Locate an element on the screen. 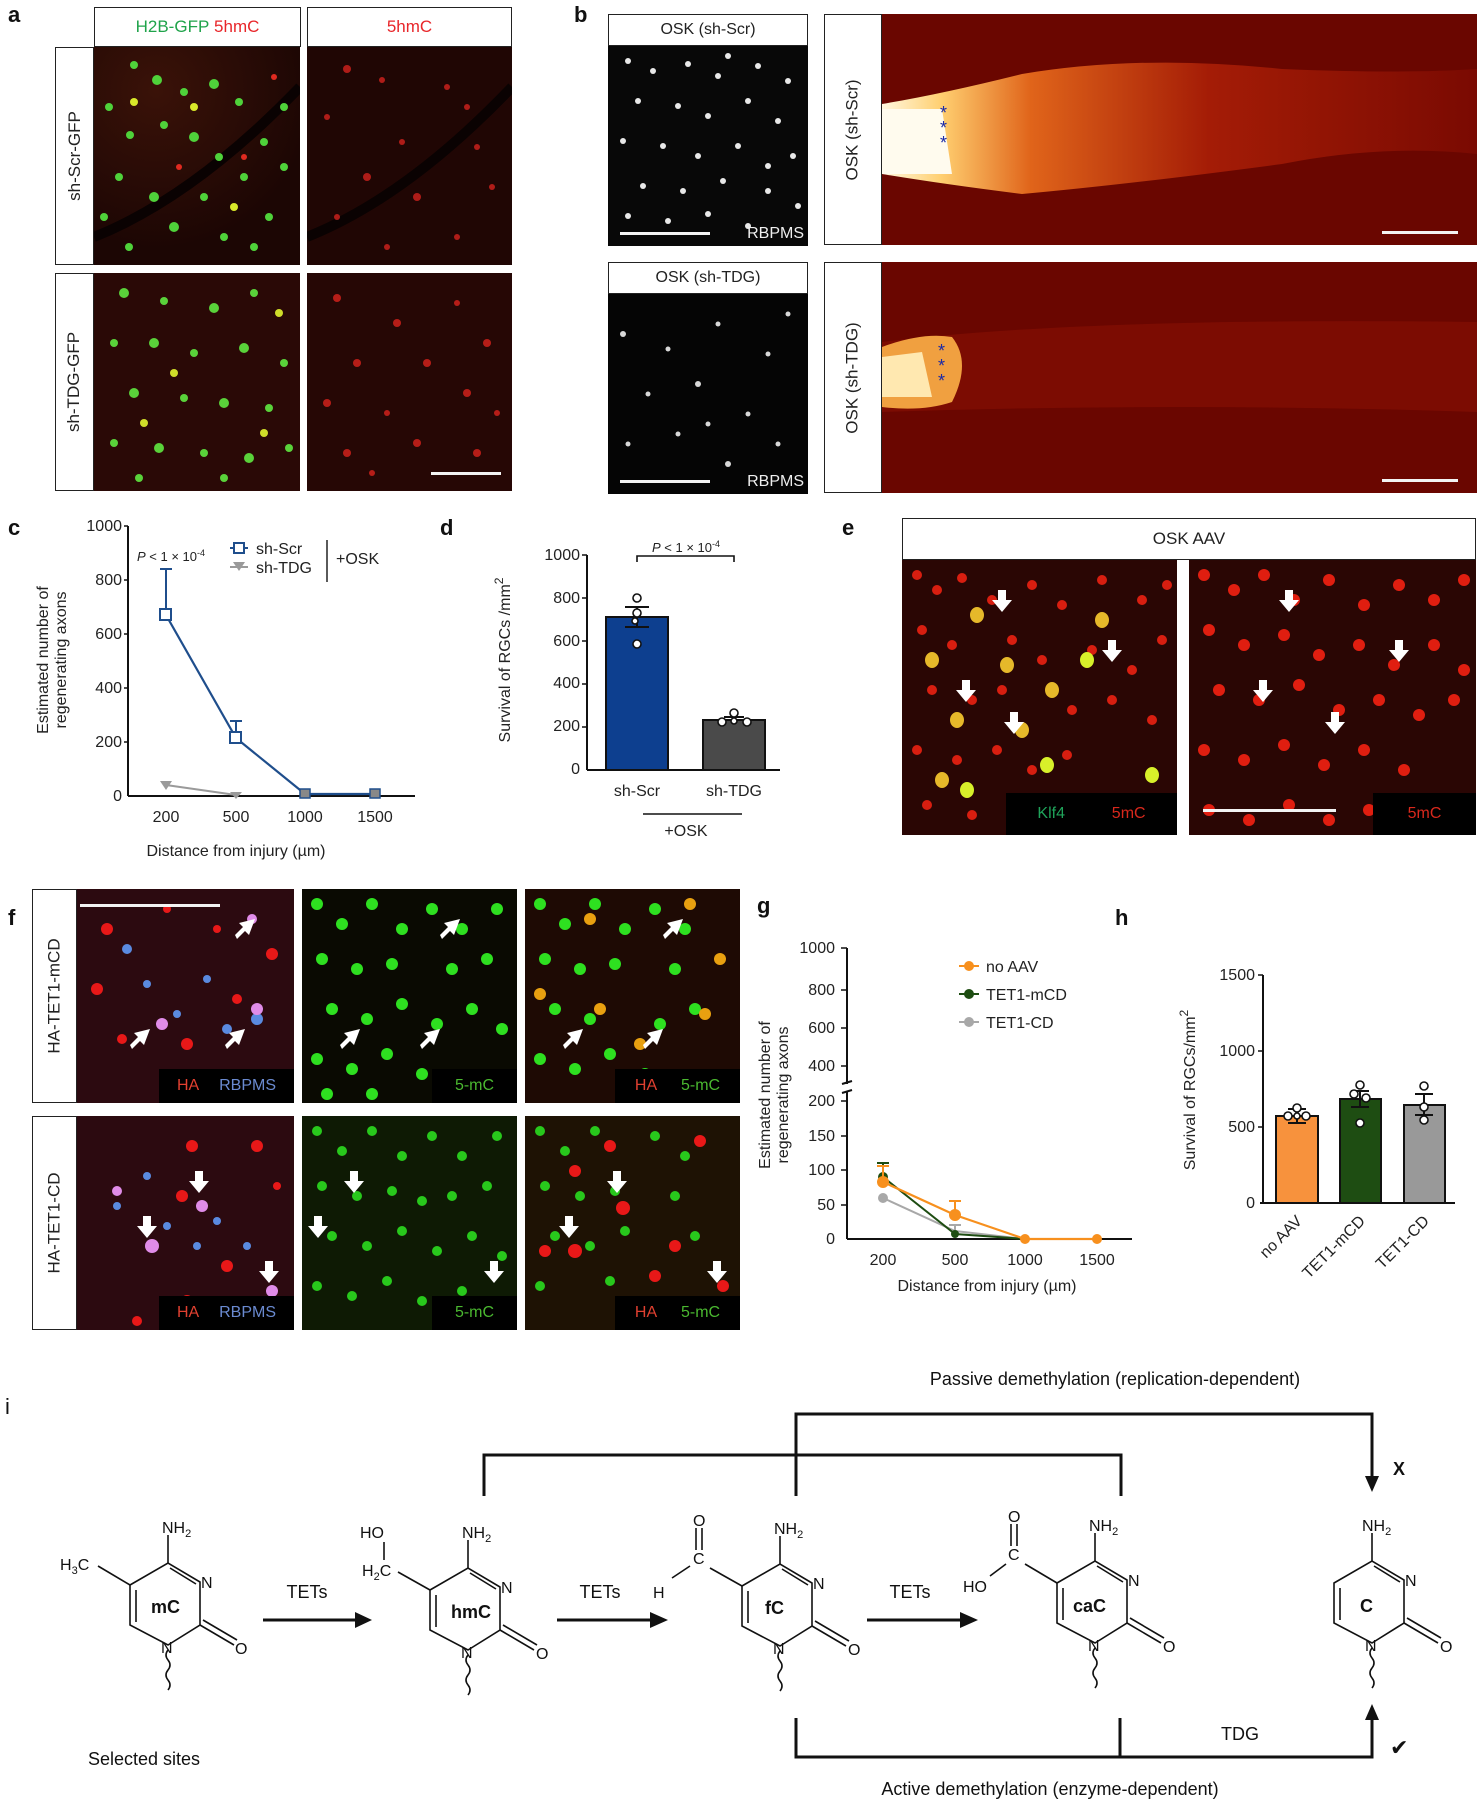 The width and height of the screenshot is (1477, 1800). micrograph-f-mcd-merge: HA 5-mC is located at coordinates (632, 996).